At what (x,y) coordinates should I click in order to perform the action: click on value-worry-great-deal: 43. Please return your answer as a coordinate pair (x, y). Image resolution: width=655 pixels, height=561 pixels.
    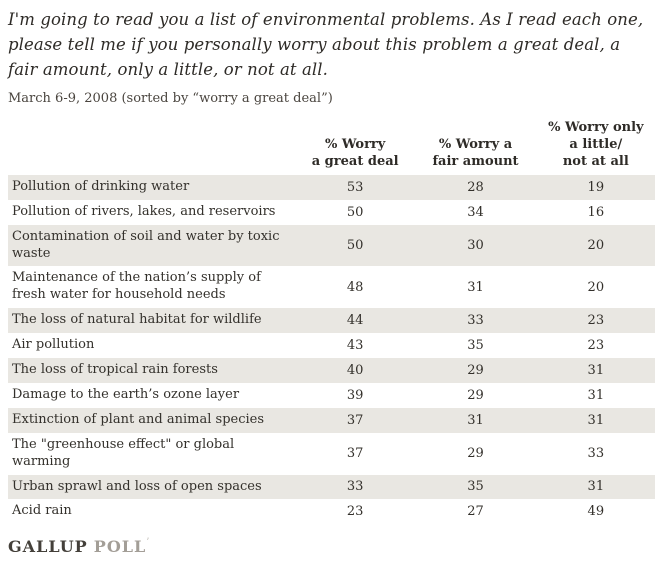
    Looking at the image, I should click on (355, 346).